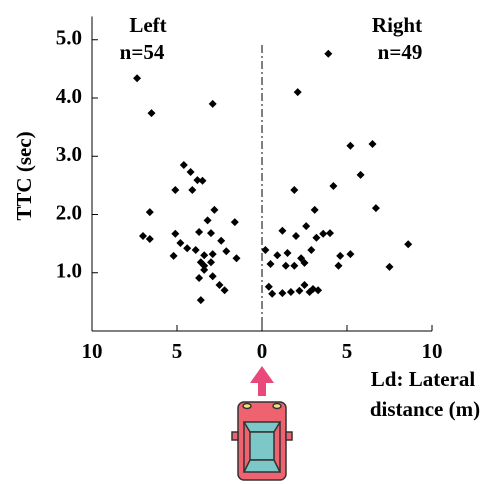  Describe the element at coordinates (69, 271) in the screenshot. I see `y-tick-label: 1.0` at that location.